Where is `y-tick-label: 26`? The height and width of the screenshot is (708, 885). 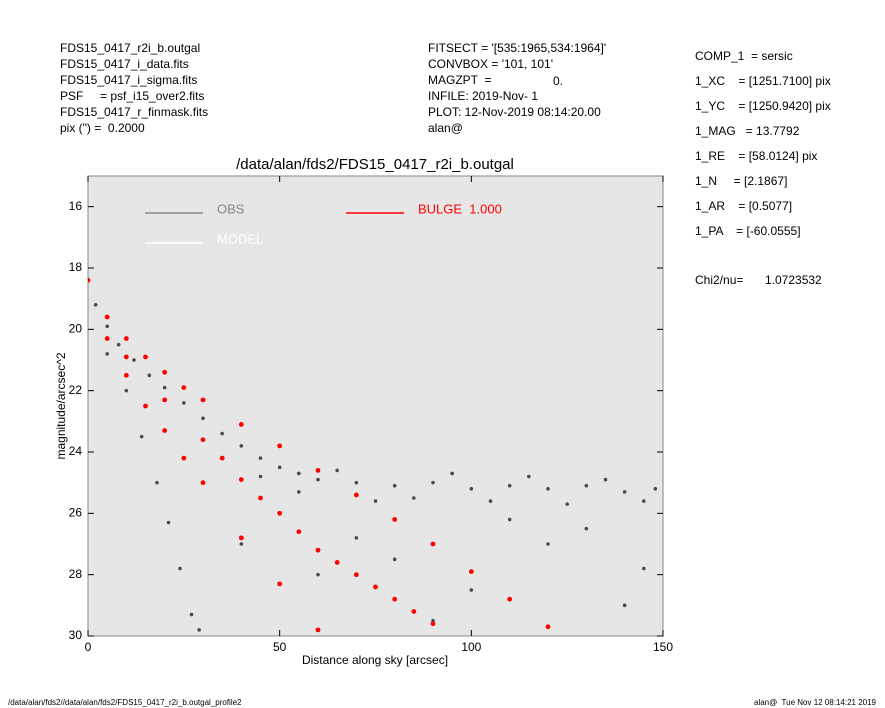
y-tick-label: 26 is located at coordinates (76, 513).